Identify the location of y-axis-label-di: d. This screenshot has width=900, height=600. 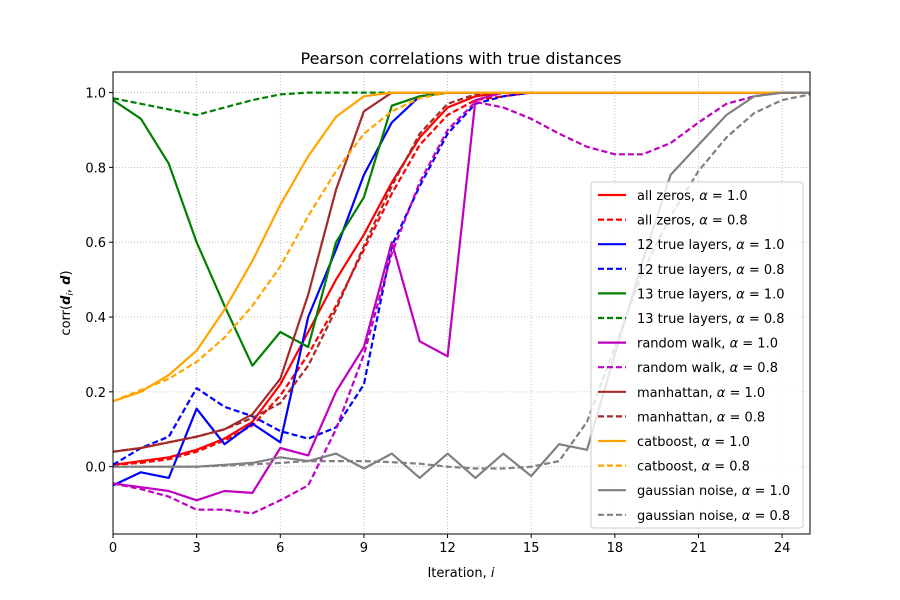
(66, 300).